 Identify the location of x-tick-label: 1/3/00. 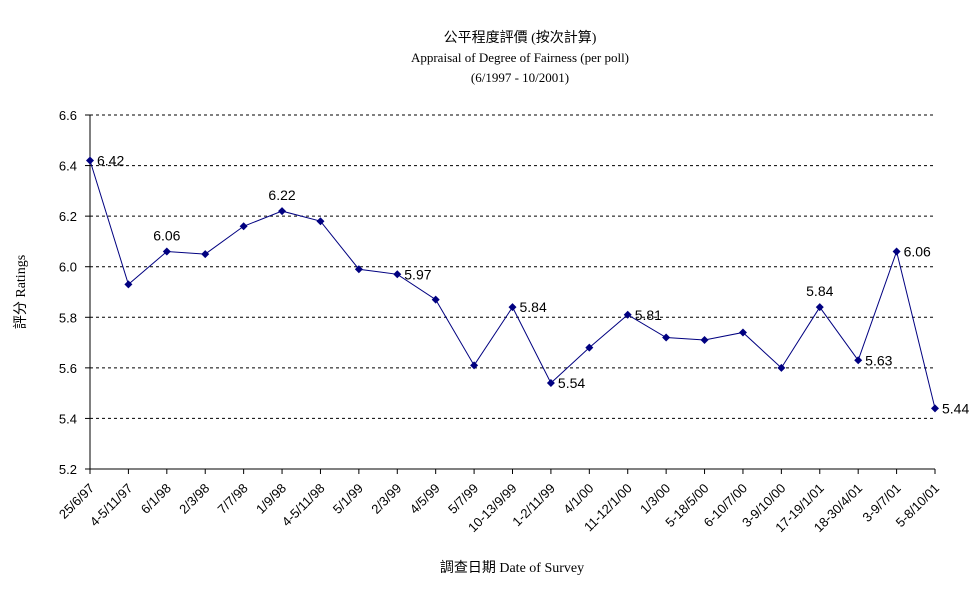
(655, 499).